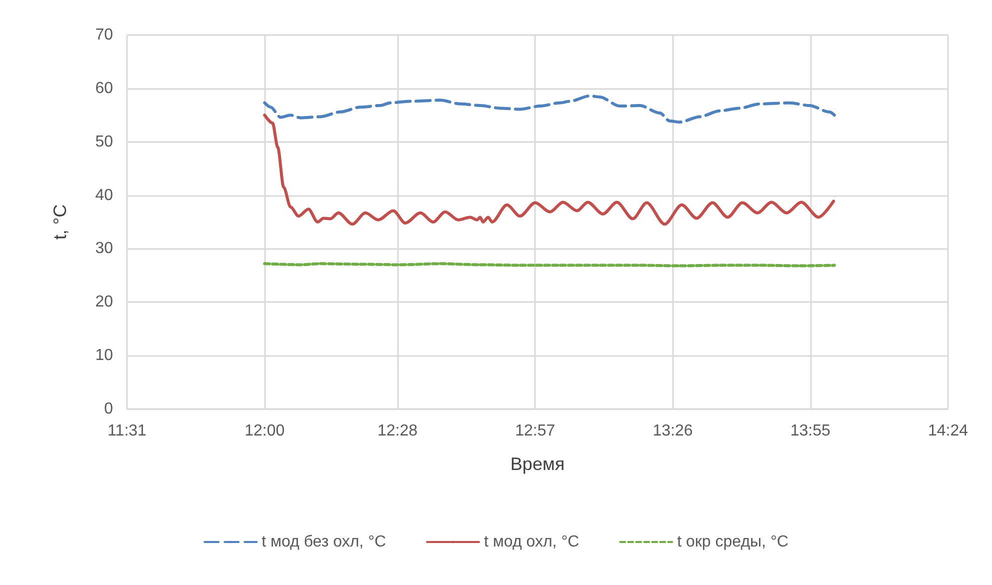  What do you see at coordinates (810, 431) in the screenshot?
I see `x-tick-label: 13:55` at bounding box center [810, 431].